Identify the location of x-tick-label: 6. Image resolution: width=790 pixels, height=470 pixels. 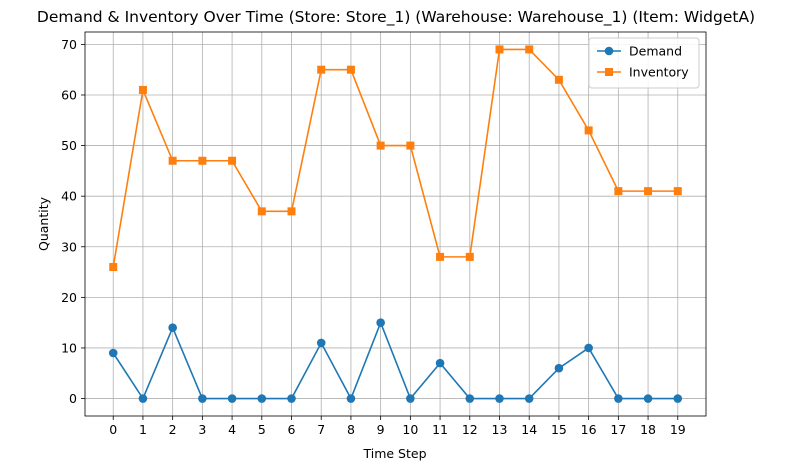
(292, 429).